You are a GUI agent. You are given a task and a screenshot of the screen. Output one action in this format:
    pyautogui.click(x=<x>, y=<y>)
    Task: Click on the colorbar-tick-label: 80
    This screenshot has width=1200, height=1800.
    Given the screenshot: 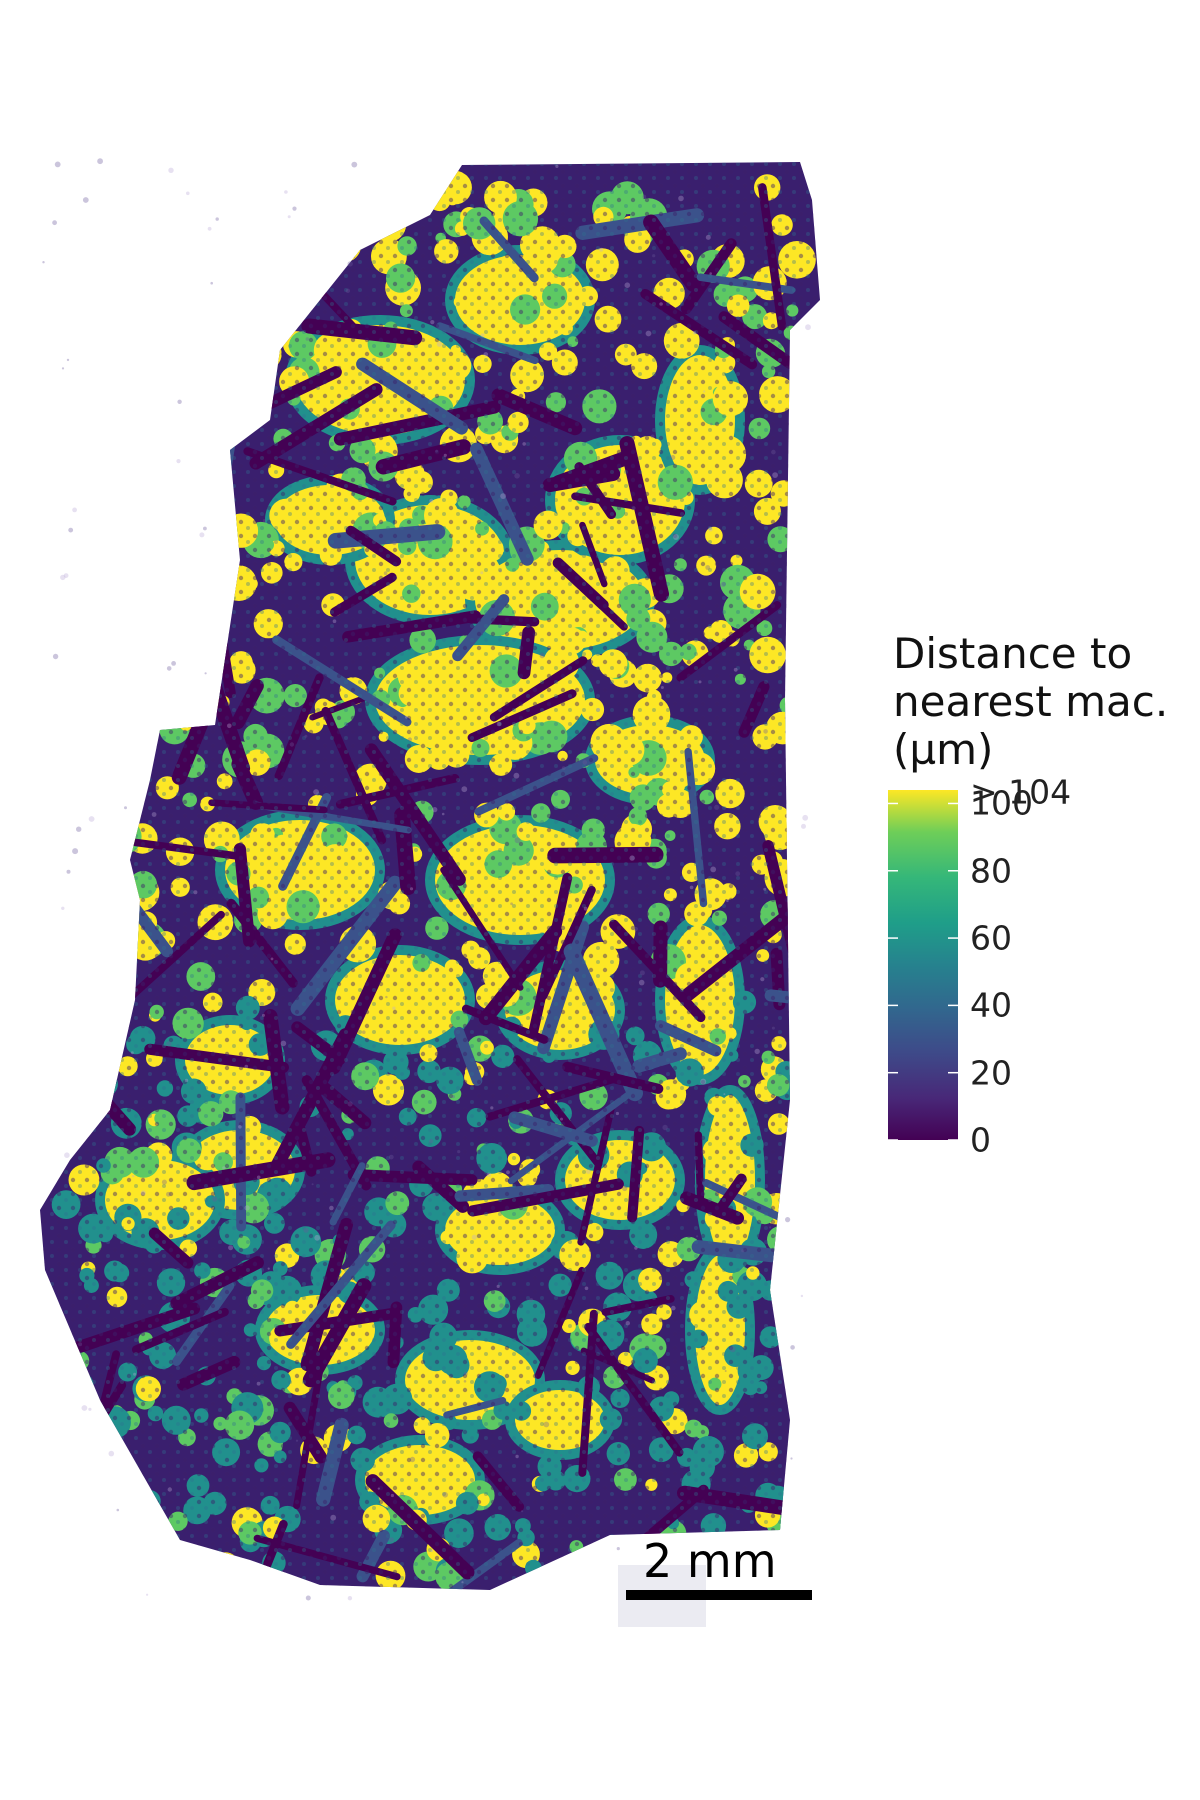 What is the action you would take?
    pyautogui.click(x=991, y=870)
    